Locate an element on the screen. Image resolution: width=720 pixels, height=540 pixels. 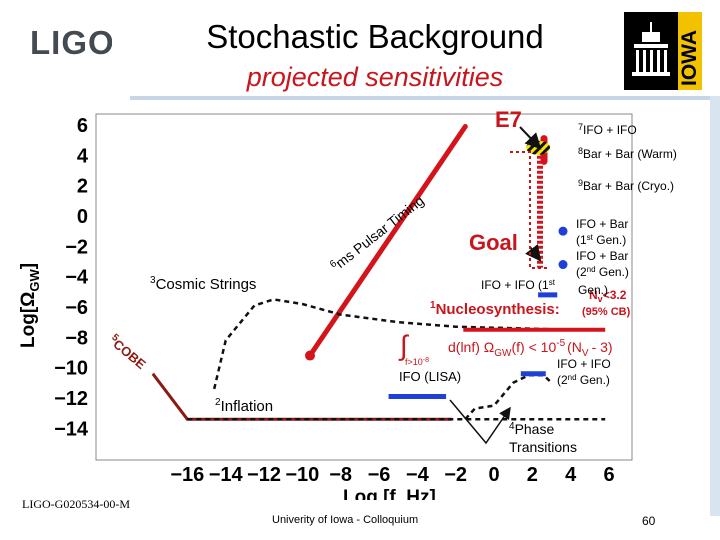
legend-bar-warm-text: Bar + Bar (Warm) is located at coordinates (630, 154).